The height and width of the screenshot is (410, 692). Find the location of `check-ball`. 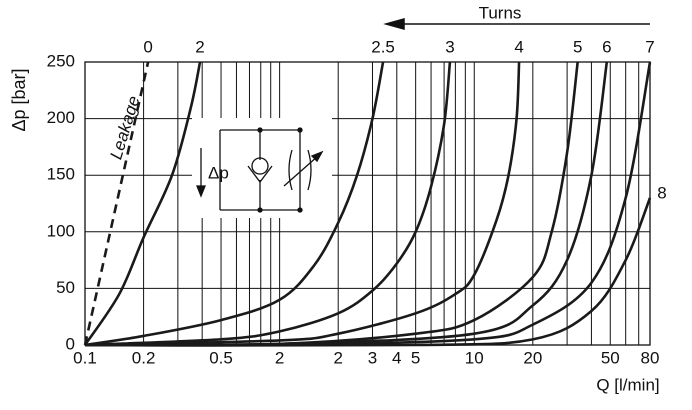

check-ball is located at coordinates (260, 166).